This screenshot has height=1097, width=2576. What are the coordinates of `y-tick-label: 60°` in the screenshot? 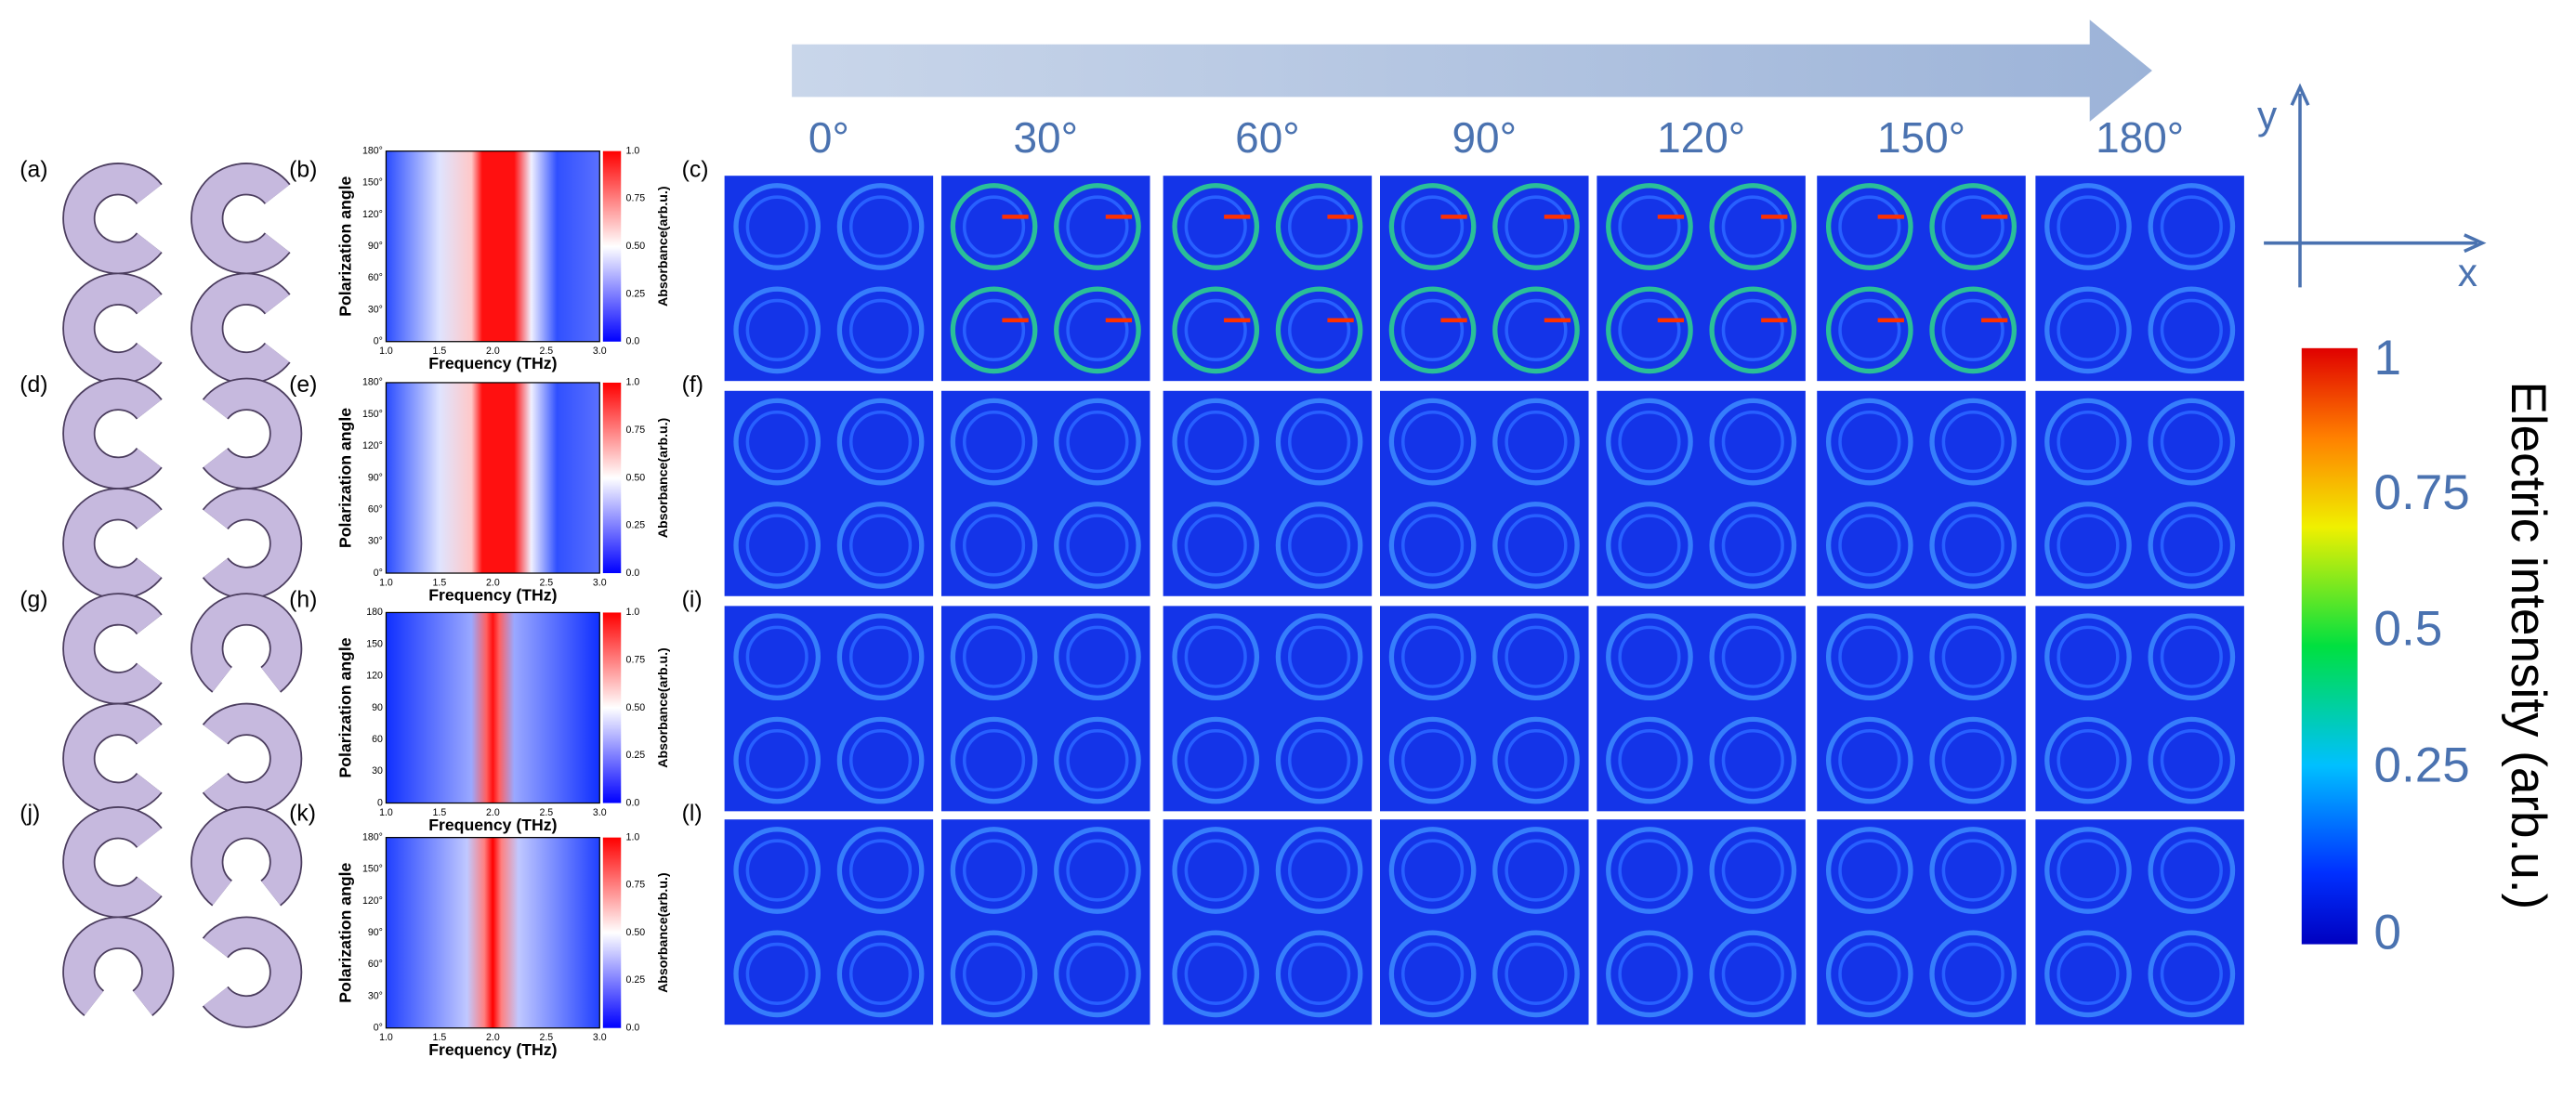 It's located at (375, 277).